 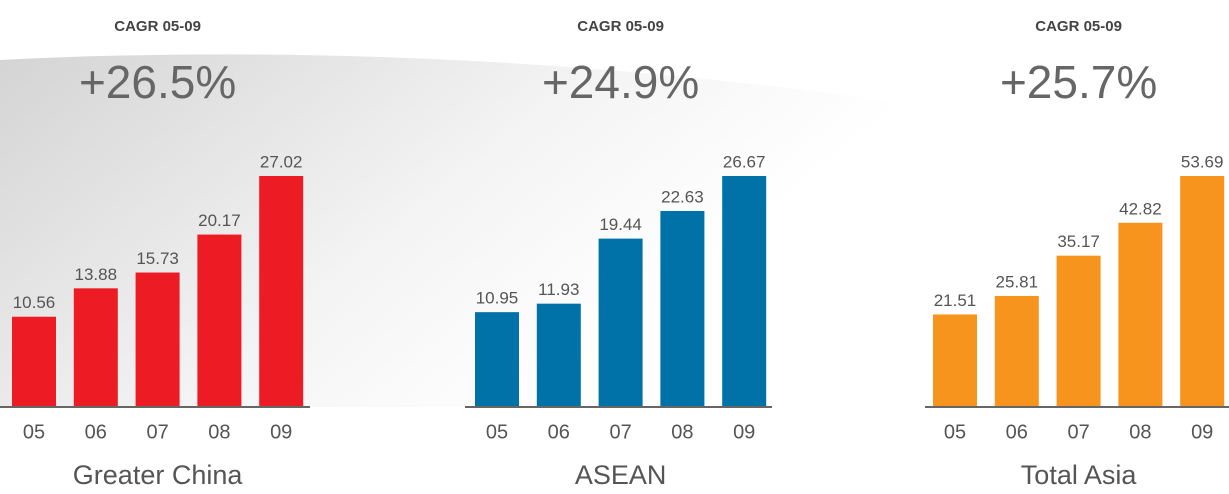 I want to click on region-label: ASEAN, so click(x=621, y=475).